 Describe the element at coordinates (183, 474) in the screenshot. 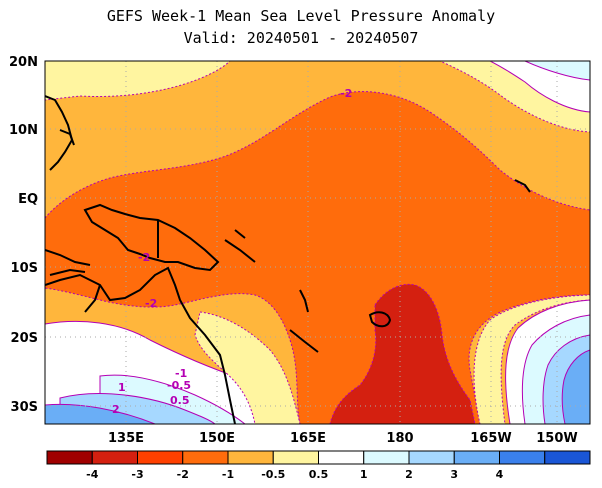

I see `colorbar-label: -2` at that location.